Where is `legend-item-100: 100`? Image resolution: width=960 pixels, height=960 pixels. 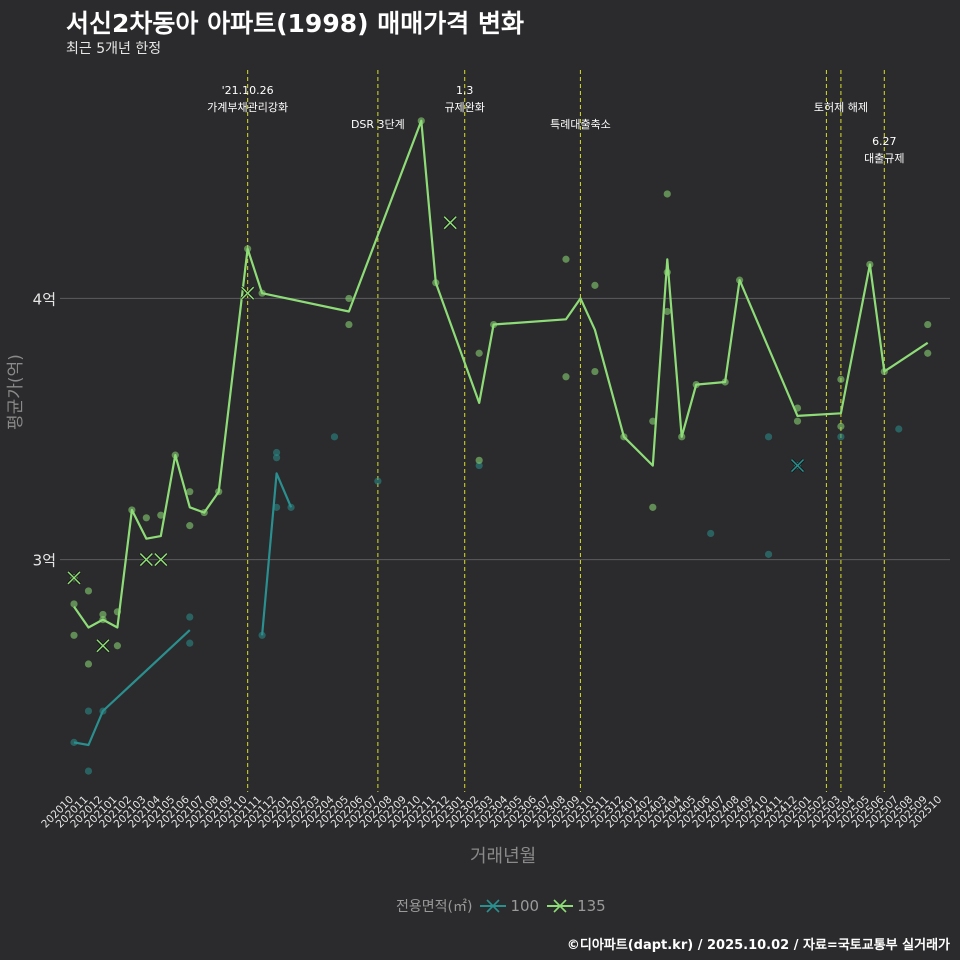 legend-item-100: 100 is located at coordinates (509, 906).